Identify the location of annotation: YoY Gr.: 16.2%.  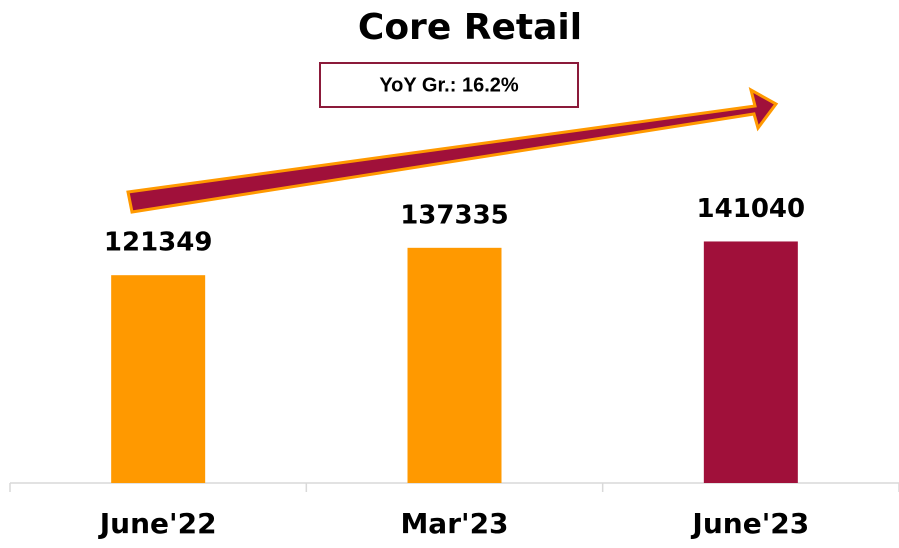
(449, 85).